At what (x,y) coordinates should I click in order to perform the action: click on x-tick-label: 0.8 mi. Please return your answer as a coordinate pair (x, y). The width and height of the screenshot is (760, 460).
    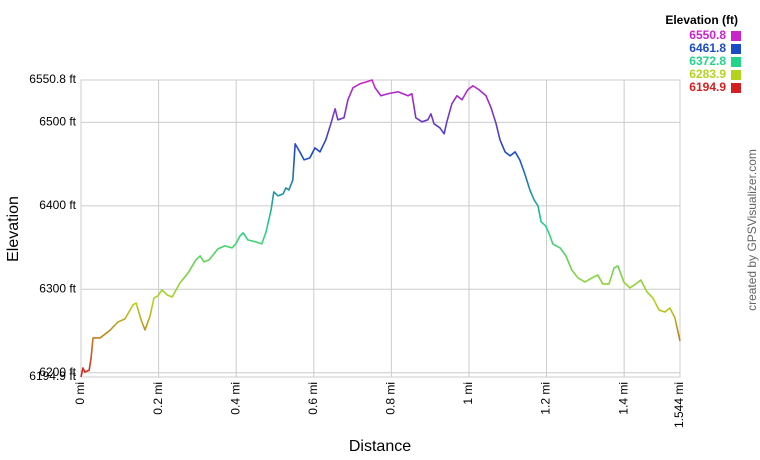
    Looking at the image, I should click on (391, 398).